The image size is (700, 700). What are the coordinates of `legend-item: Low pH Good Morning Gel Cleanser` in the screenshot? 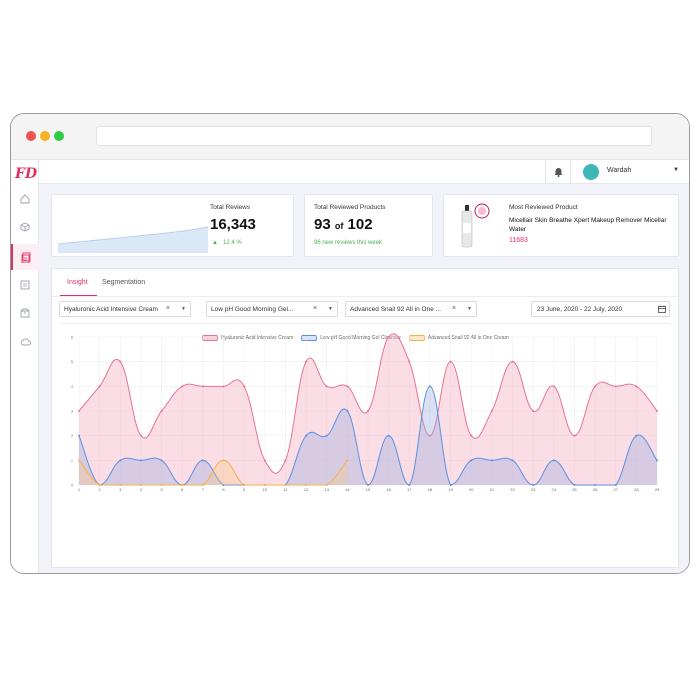 It's located at (351, 338).